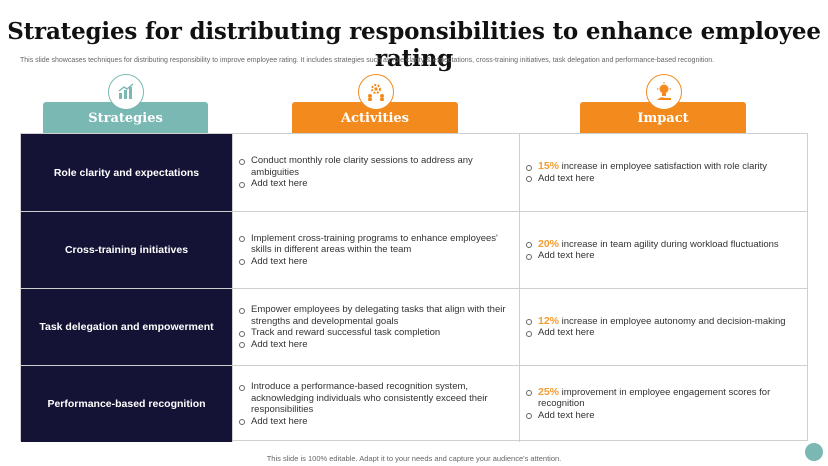  What do you see at coordinates (126, 172) in the screenshot?
I see `strategy-cell: Role clarity and expectations` at bounding box center [126, 172].